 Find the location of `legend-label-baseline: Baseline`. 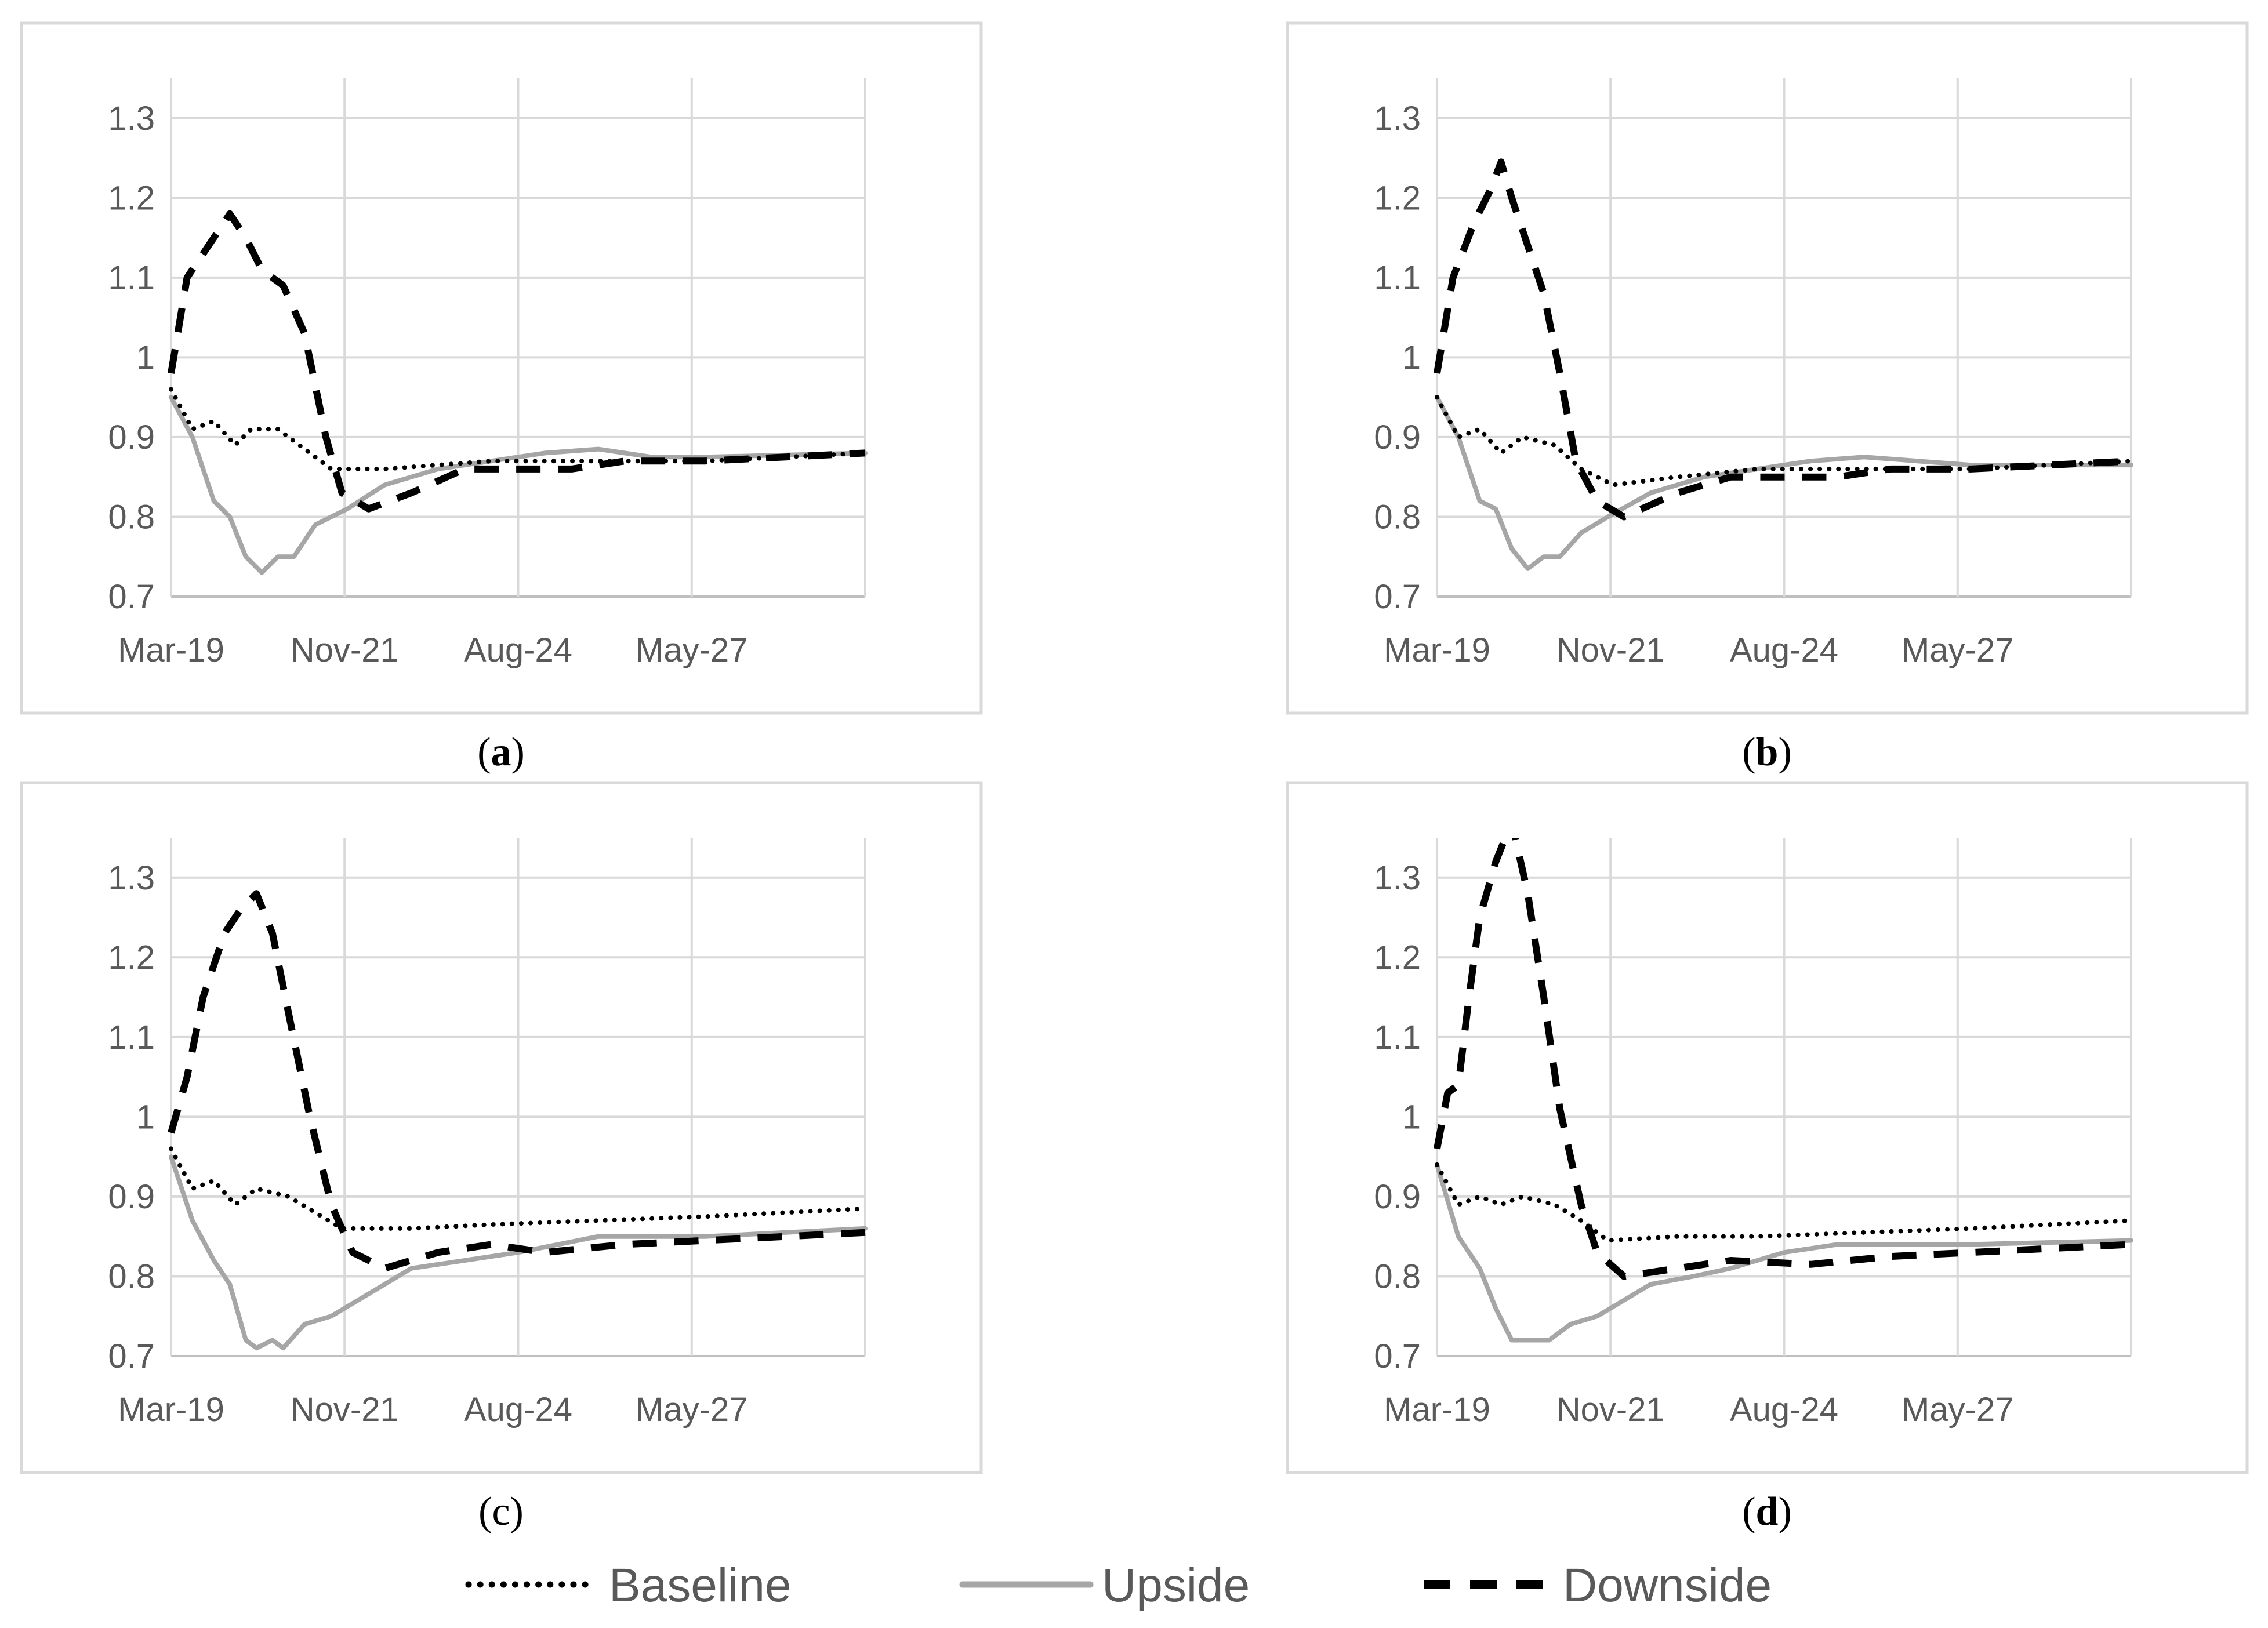

legend-label-baseline: Baseline is located at coordinates (700, 1585).